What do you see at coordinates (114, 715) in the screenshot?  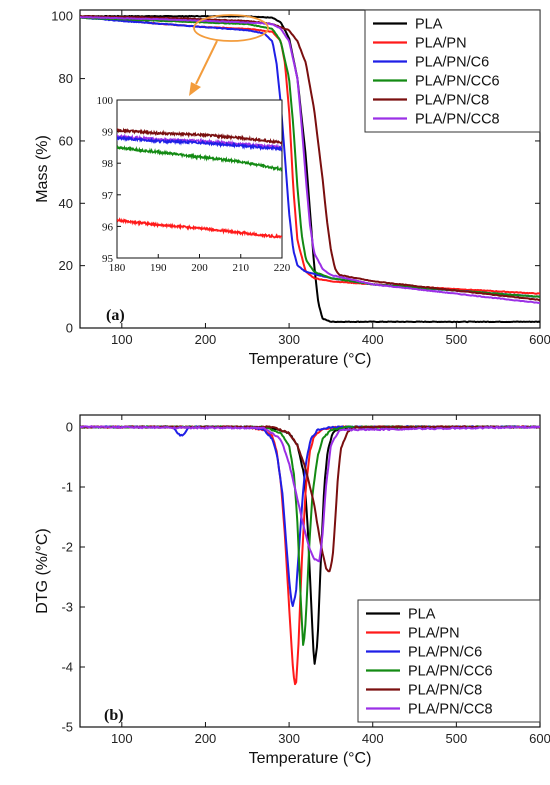 I see `panel-label: (b)` at bounding box center [114, 715].